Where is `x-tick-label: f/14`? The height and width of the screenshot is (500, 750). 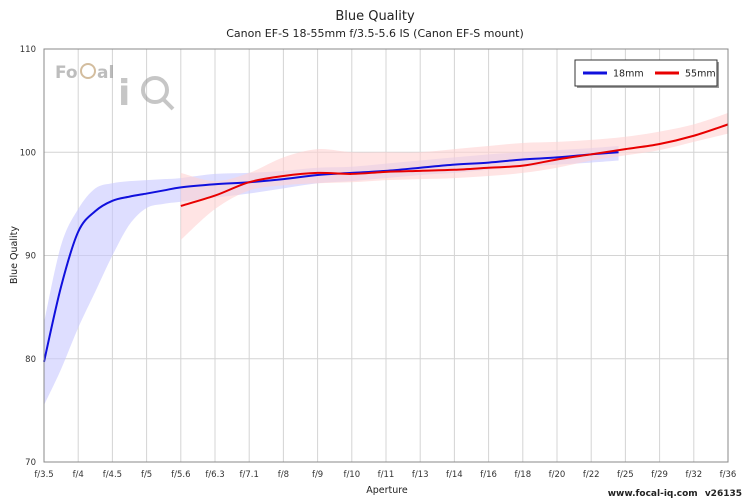
x-tick-label: f/14 is located at coordinates (454, 475).